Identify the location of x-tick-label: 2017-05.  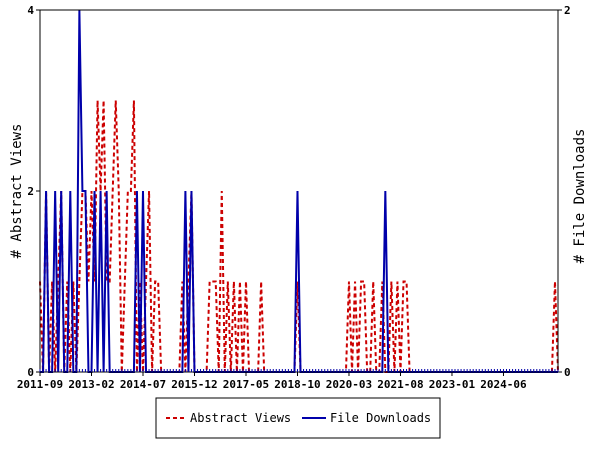
(246, 384).